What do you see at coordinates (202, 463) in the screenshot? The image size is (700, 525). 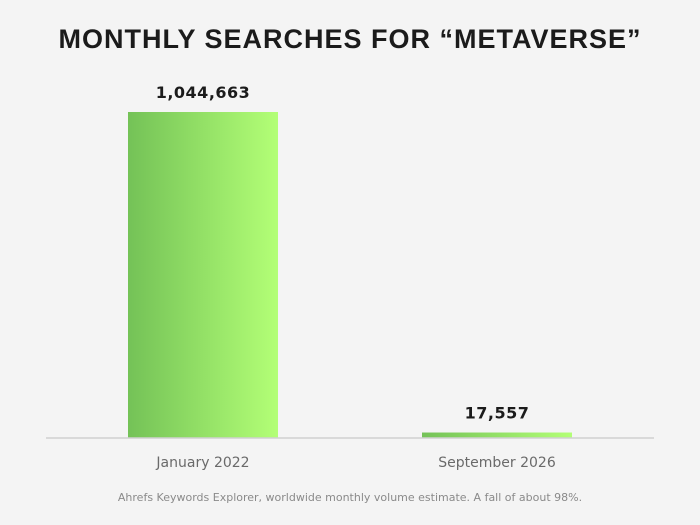 I see `x-tick-label-1: January 2022` at bounding box center [202, 463].